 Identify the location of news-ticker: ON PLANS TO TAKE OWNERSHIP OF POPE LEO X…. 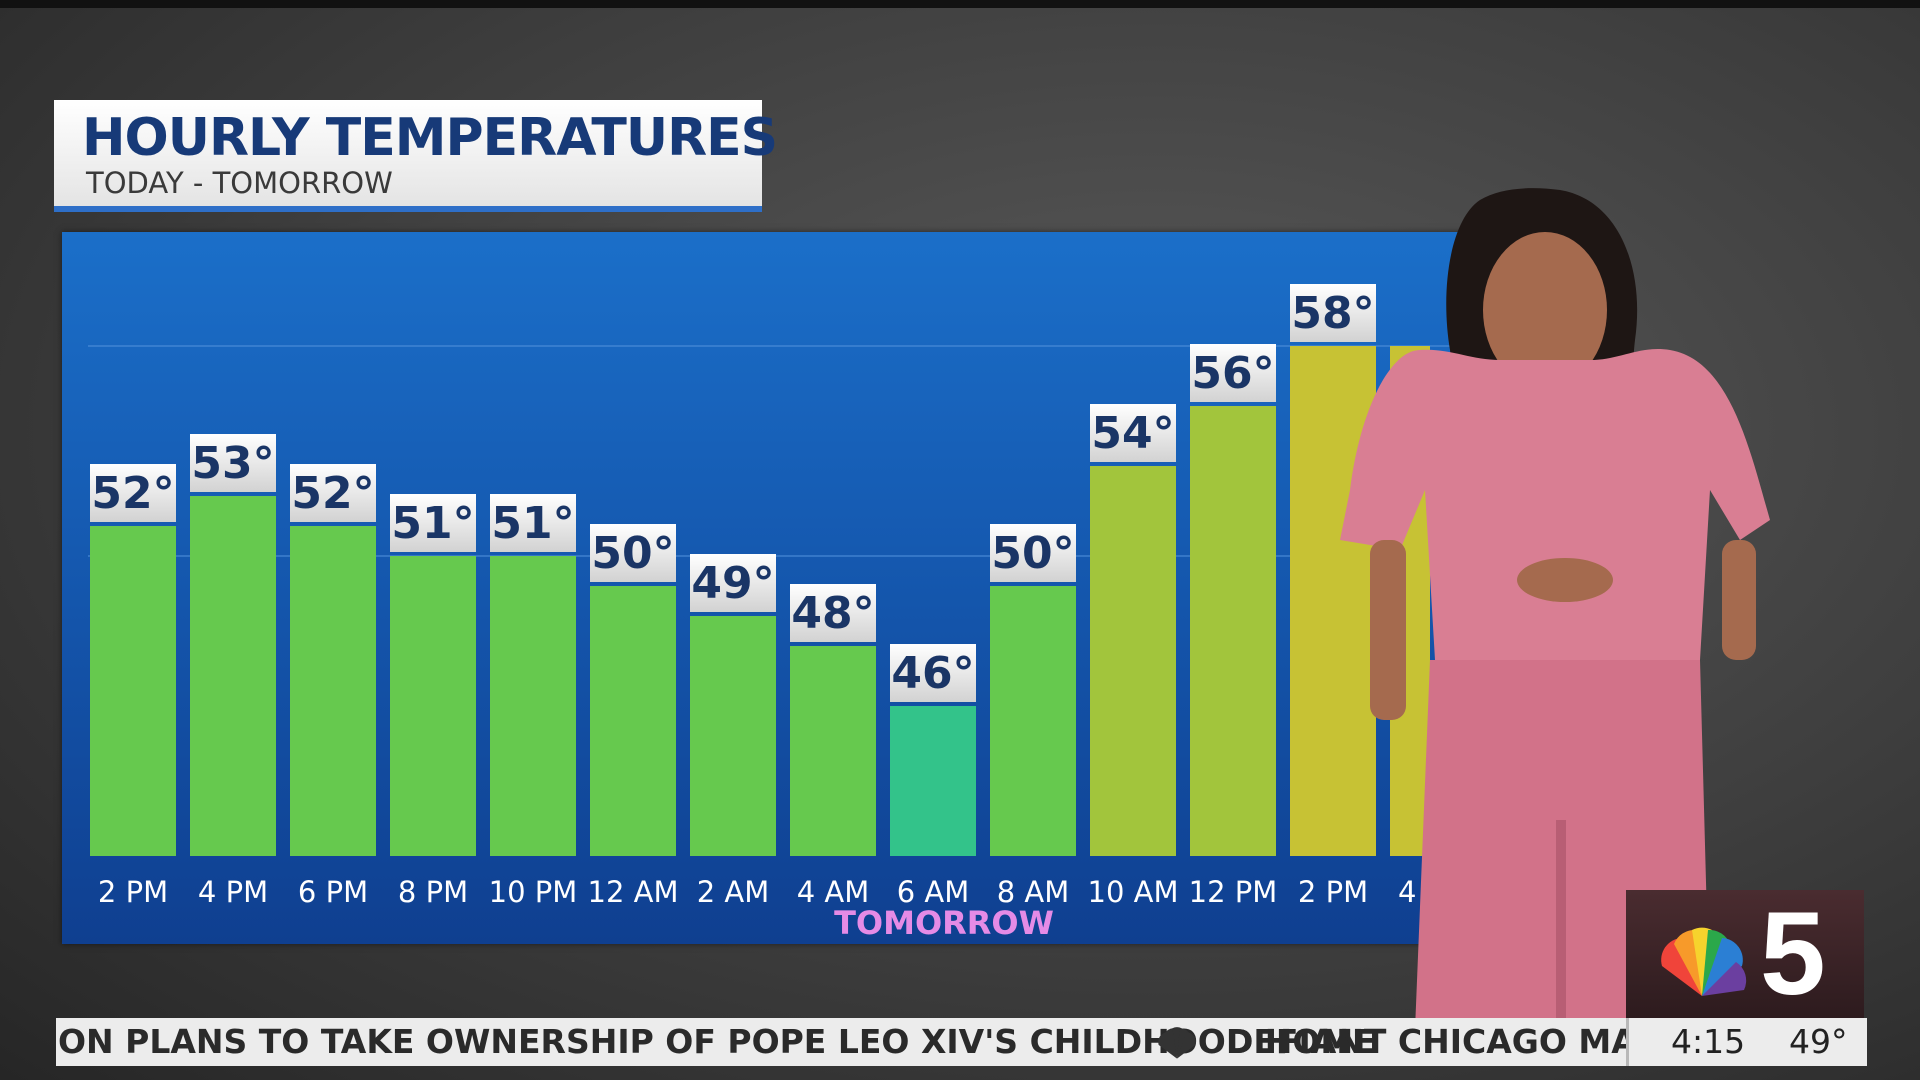
(841, 1042).